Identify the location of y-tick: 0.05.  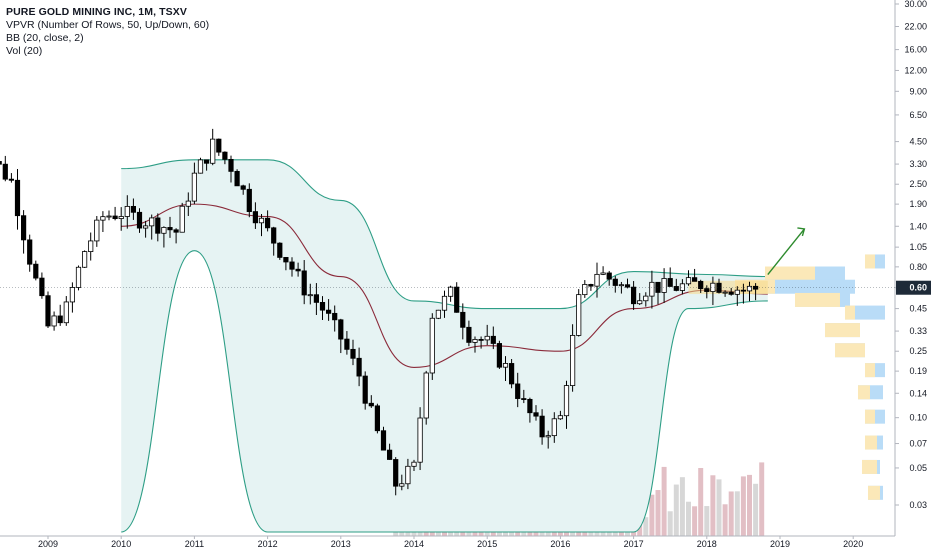
(911, 468).